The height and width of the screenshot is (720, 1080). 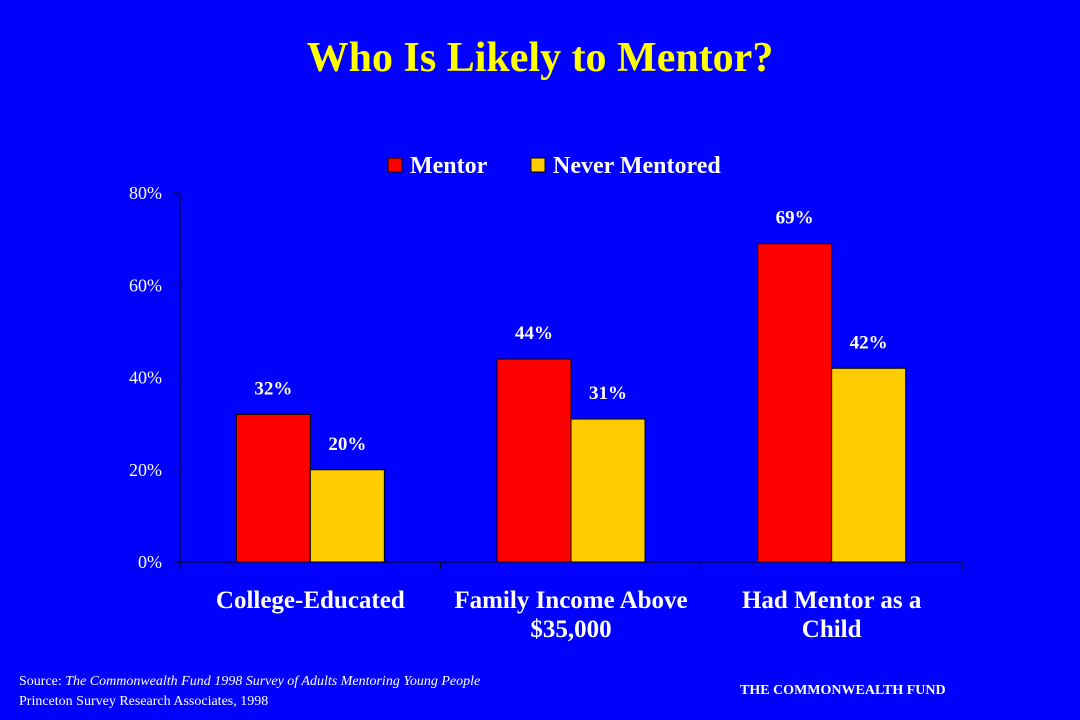 What do you see at coordinates (449, 166) in the screenshot?
I see `legend-label: Mentor` at bounding box center [449, 166].